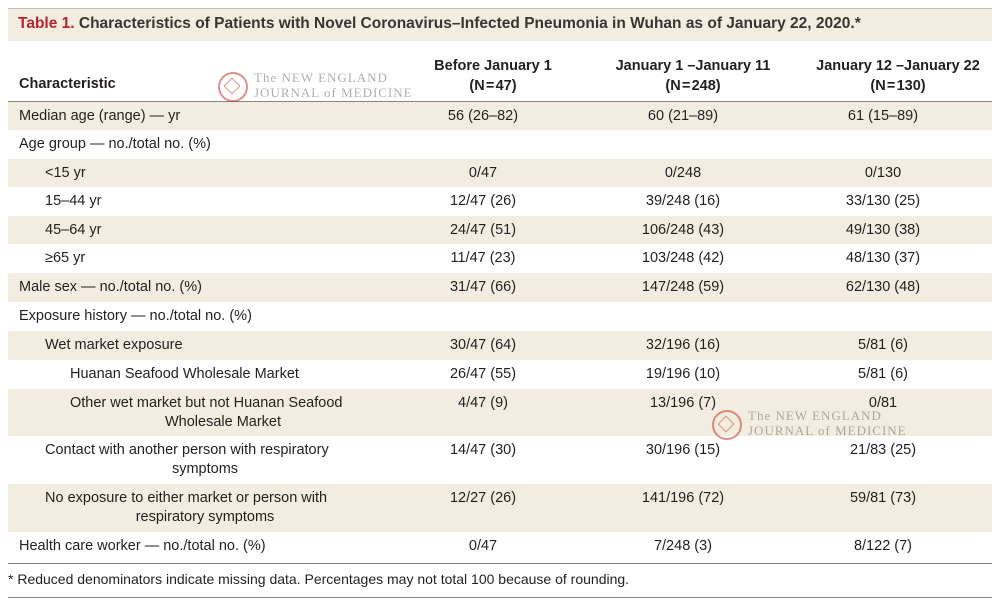 Image resolution: width=1000 pixels, height=607 pixels. What do you see at coordinates (46, 23) in the screenshot?
I see `table-label: Table 1.` at bounding box center [46, 23].